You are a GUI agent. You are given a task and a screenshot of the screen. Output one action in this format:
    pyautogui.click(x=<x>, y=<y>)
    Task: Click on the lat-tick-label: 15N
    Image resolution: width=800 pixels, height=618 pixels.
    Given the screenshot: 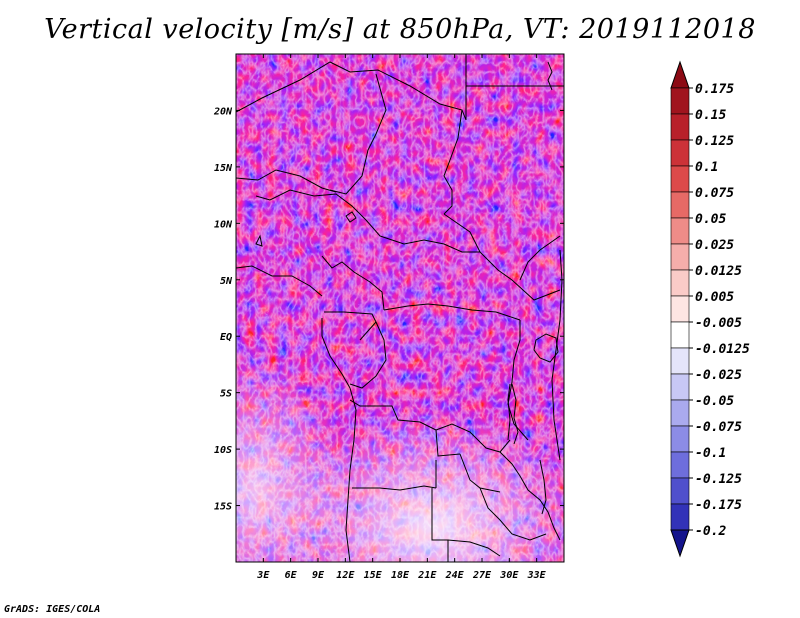 What is the action you would take?
    pyautogui.click(x=223, y=168)
    